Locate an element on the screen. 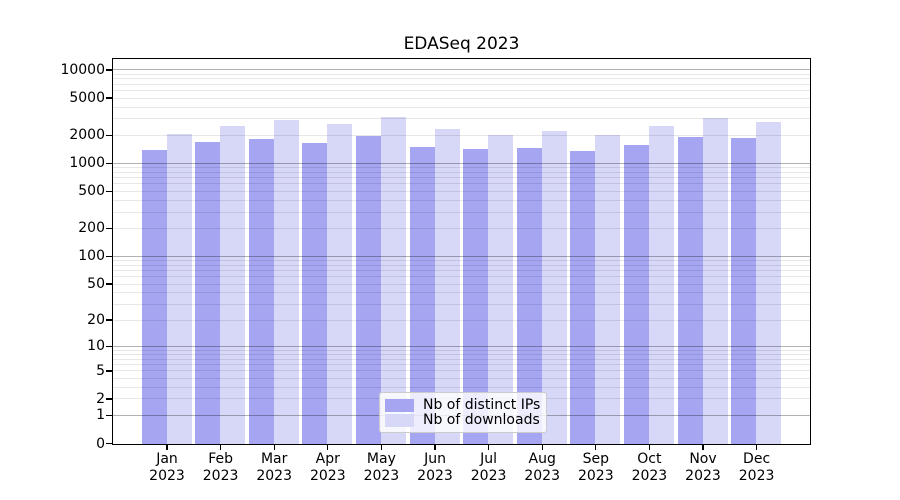 The width and height of the screenshot is (900, 500). x-tick-label: Feb 2023 is located at coordinates (220, 467).